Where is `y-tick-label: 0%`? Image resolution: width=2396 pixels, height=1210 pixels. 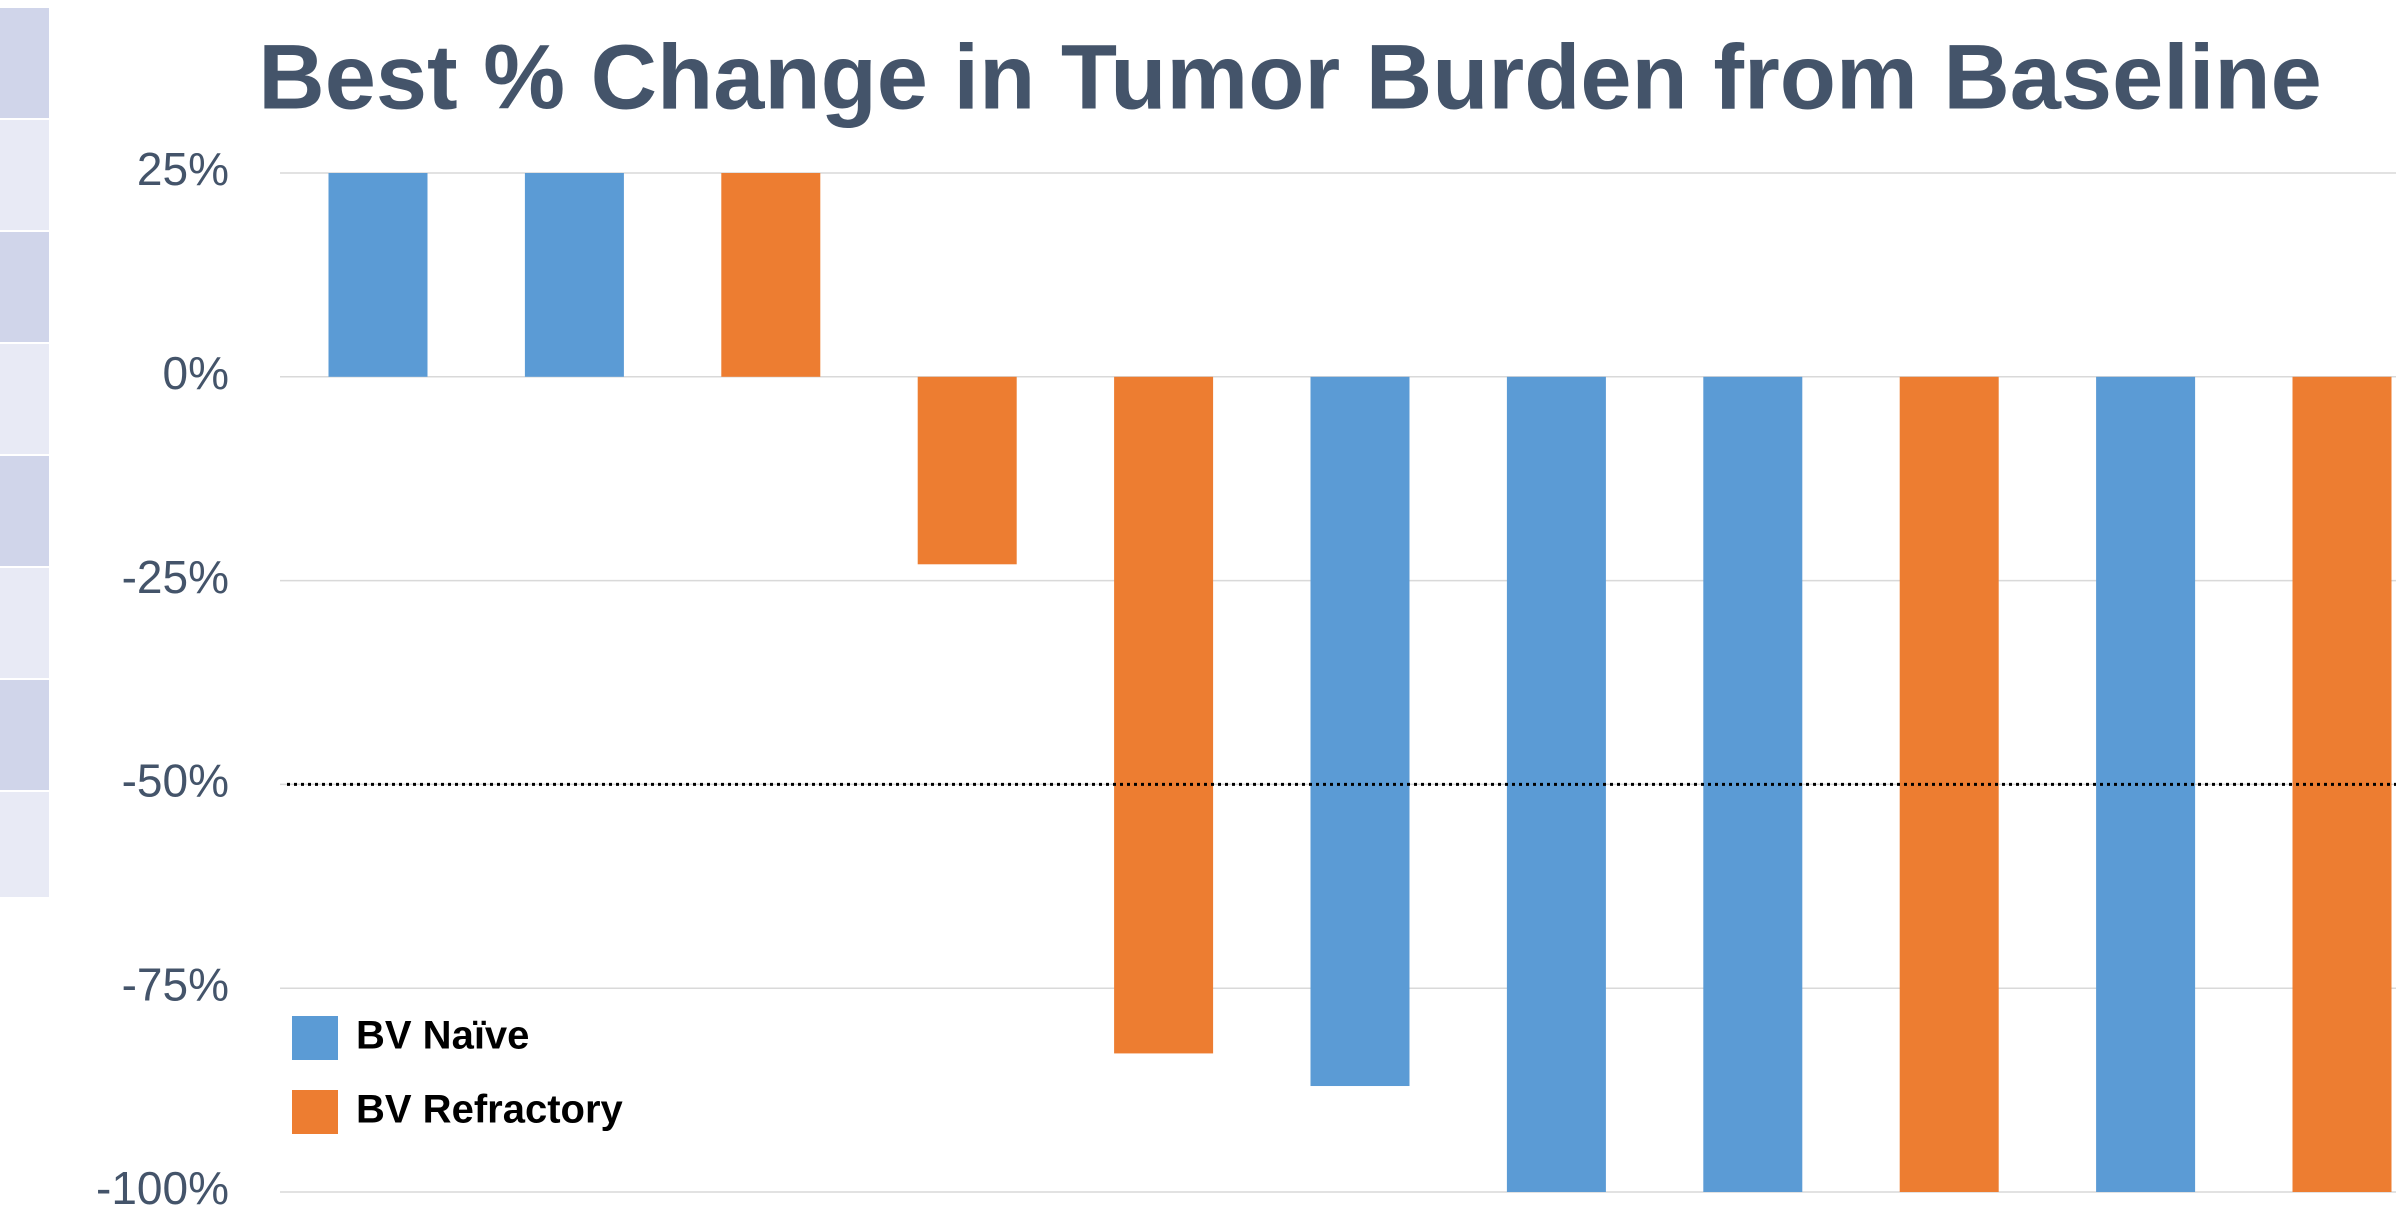
y-tick-label: 0% is located at coordinates (196, 373).